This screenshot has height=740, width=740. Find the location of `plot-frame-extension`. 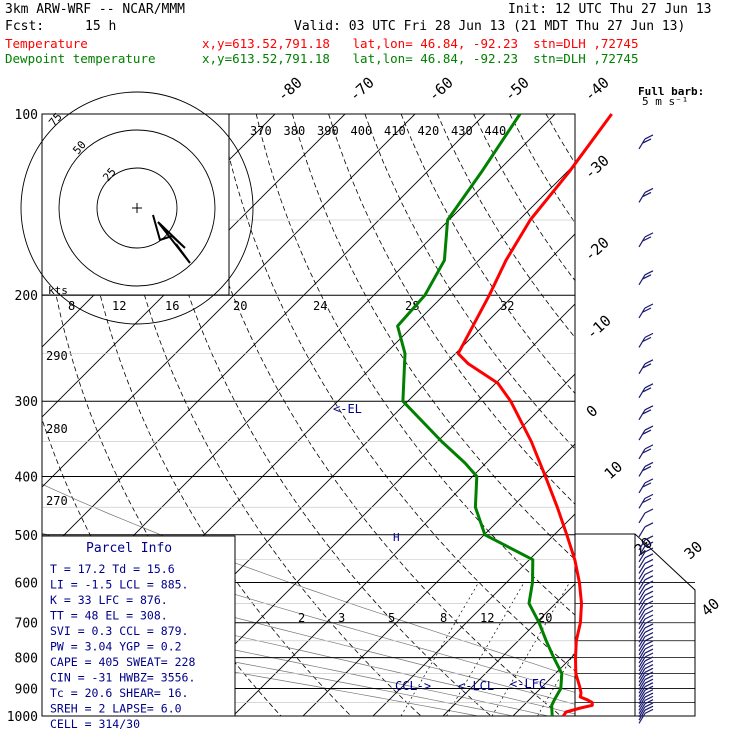

plot-frame-extension is located at coordinates (635, 625).